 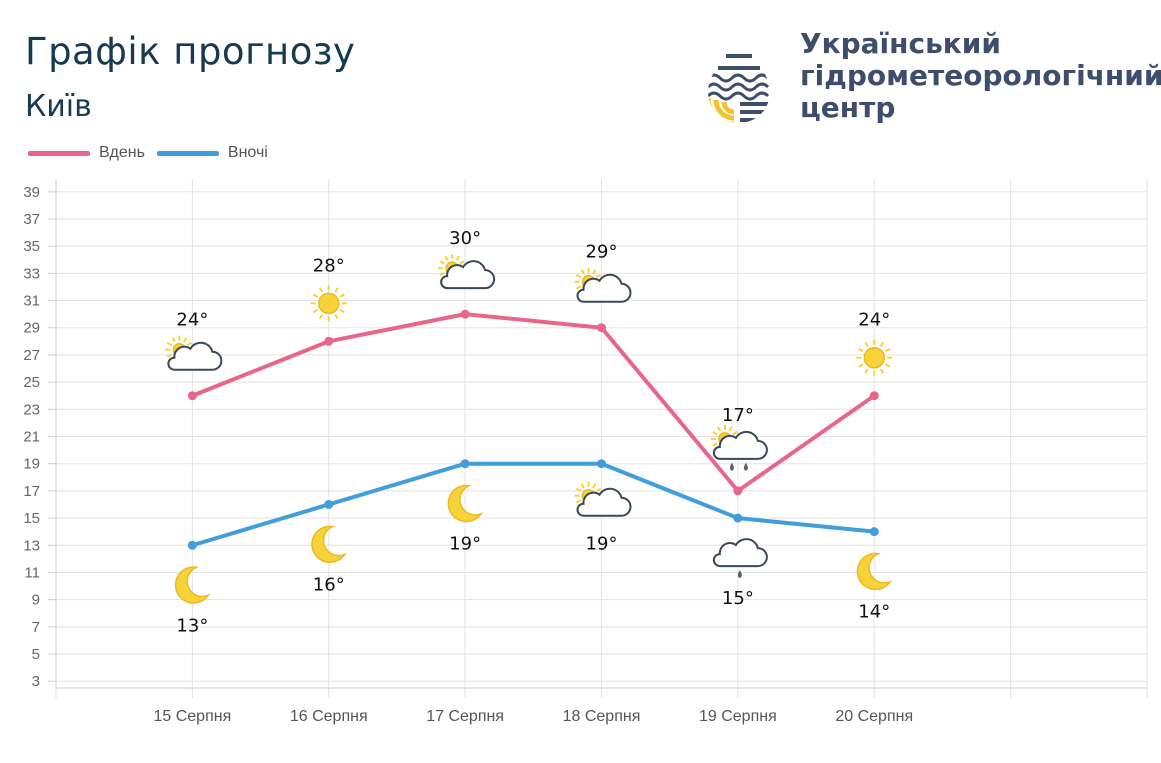 I want to click on city-name: Київ, so click(x=58, y=106).